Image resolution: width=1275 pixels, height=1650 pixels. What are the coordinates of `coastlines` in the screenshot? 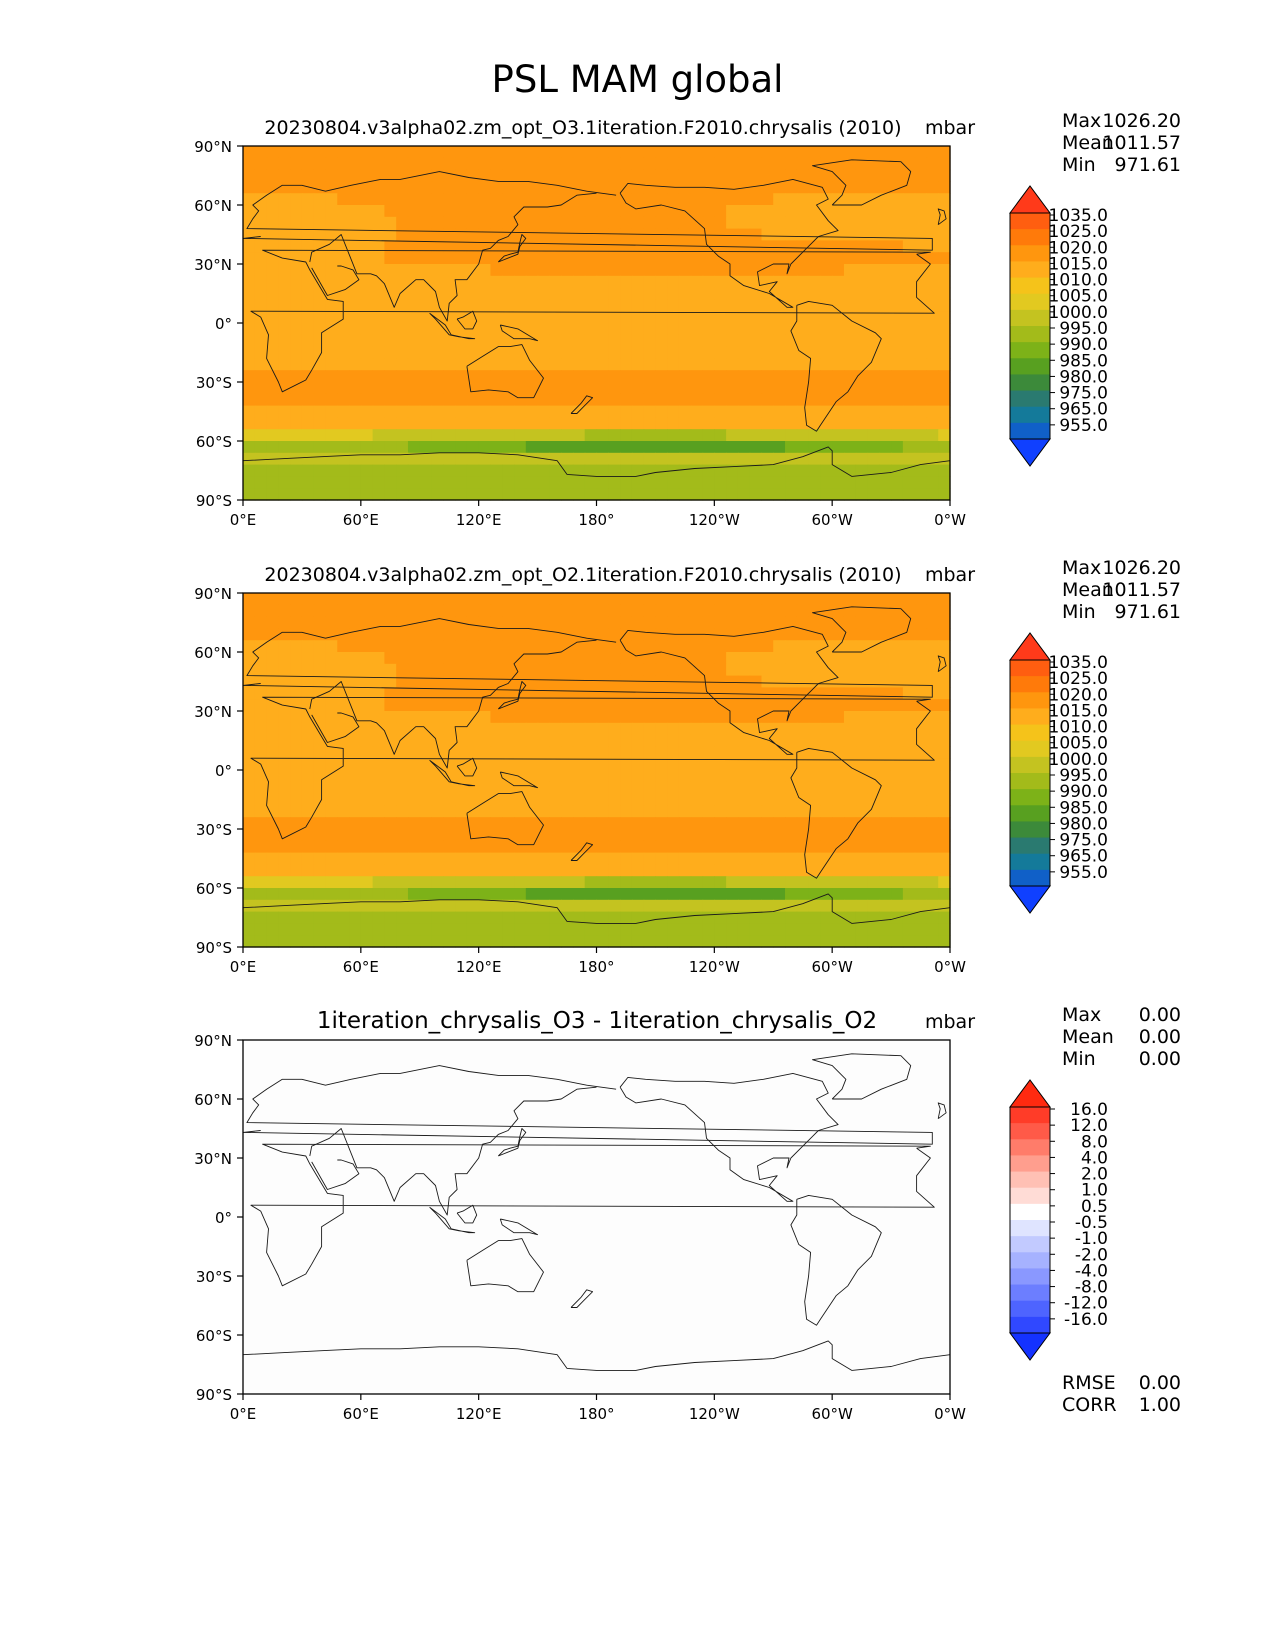 It's located at (596, 318).